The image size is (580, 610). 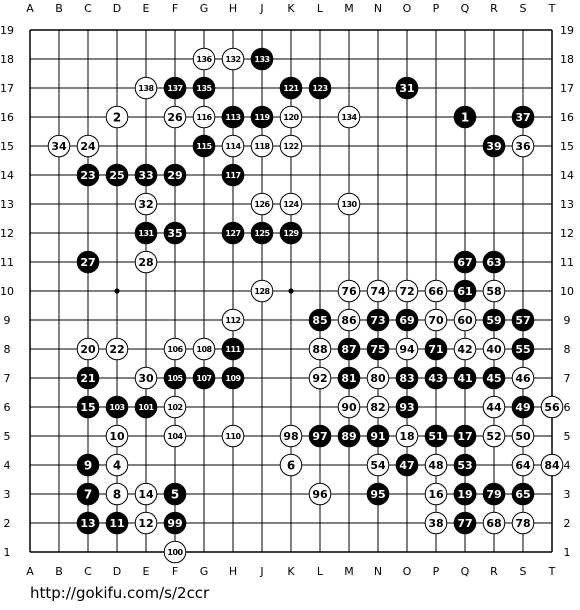 What do you see at coordinates (523, 320) in the screenshot?
I see `black-stone: 57` at bounding box center [523, 320].